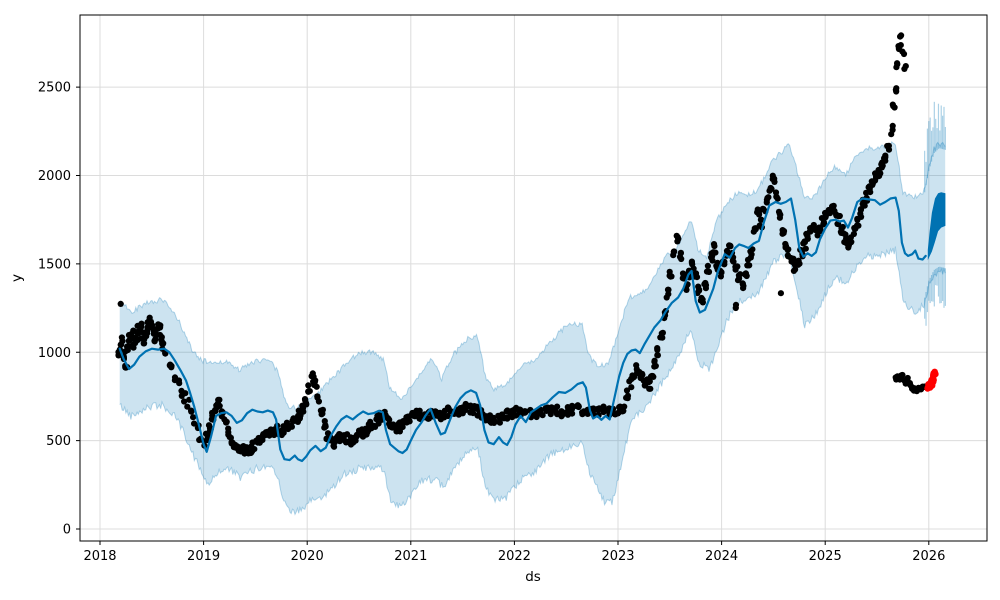 This screenshot has width=1000, height=600. What do you see at coordinates (203, 556) in the screenshot?
I see `x-tick-label-2019: 2019` at bounding box center [203, 556].